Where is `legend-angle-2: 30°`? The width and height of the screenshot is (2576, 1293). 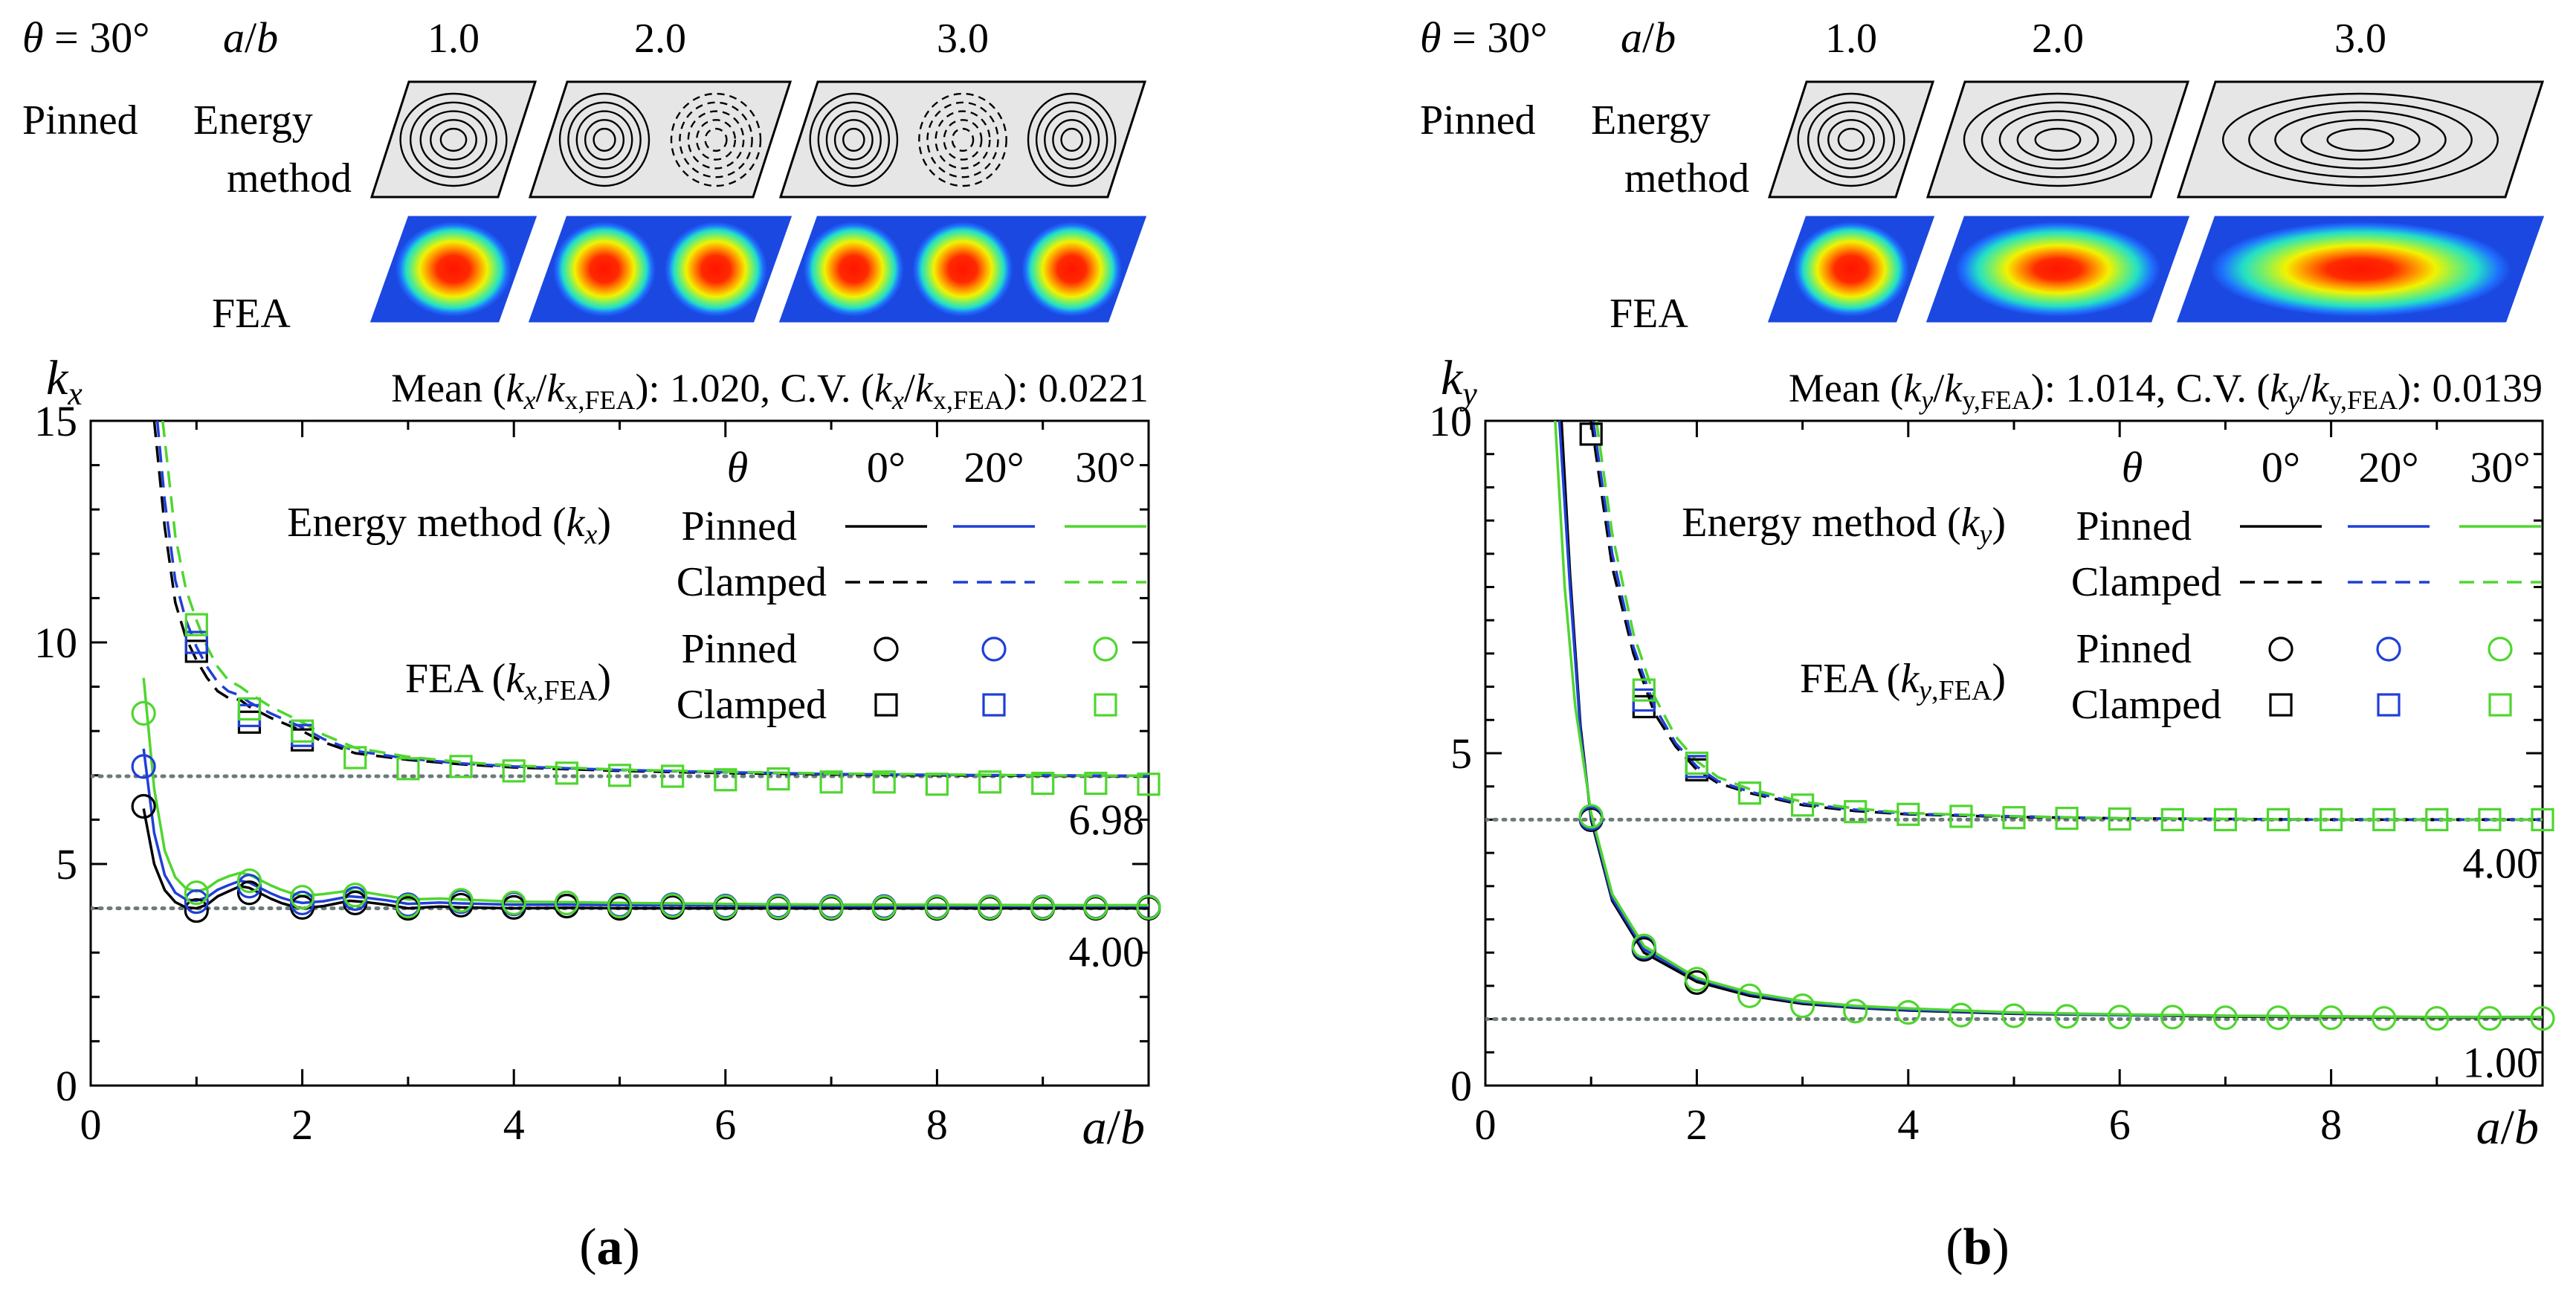 legend-angle-2: 30° is located at coordinates (1105, 467).